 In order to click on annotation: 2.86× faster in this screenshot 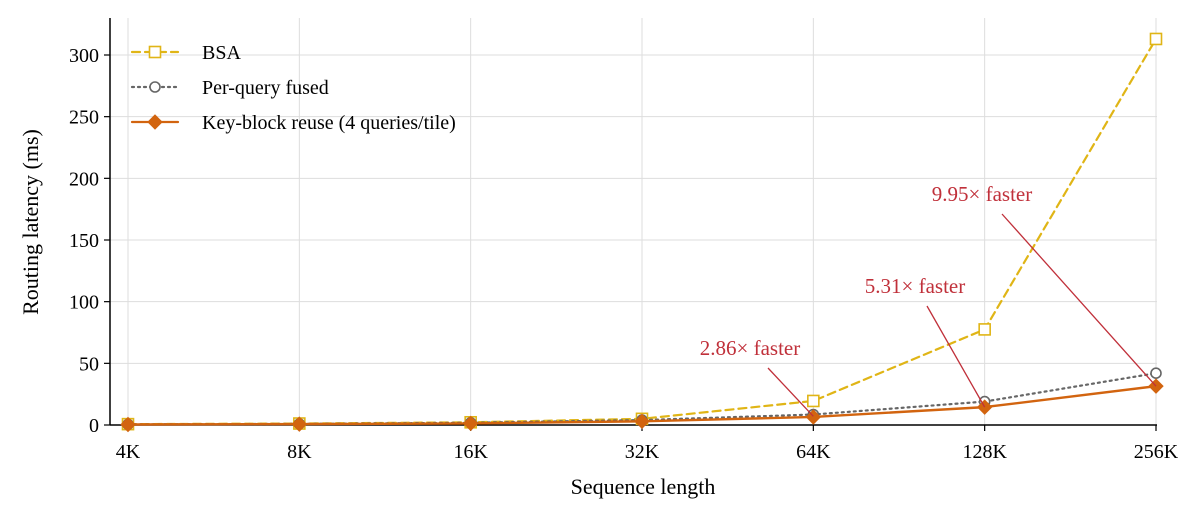, I will do `click(757, 376)`.